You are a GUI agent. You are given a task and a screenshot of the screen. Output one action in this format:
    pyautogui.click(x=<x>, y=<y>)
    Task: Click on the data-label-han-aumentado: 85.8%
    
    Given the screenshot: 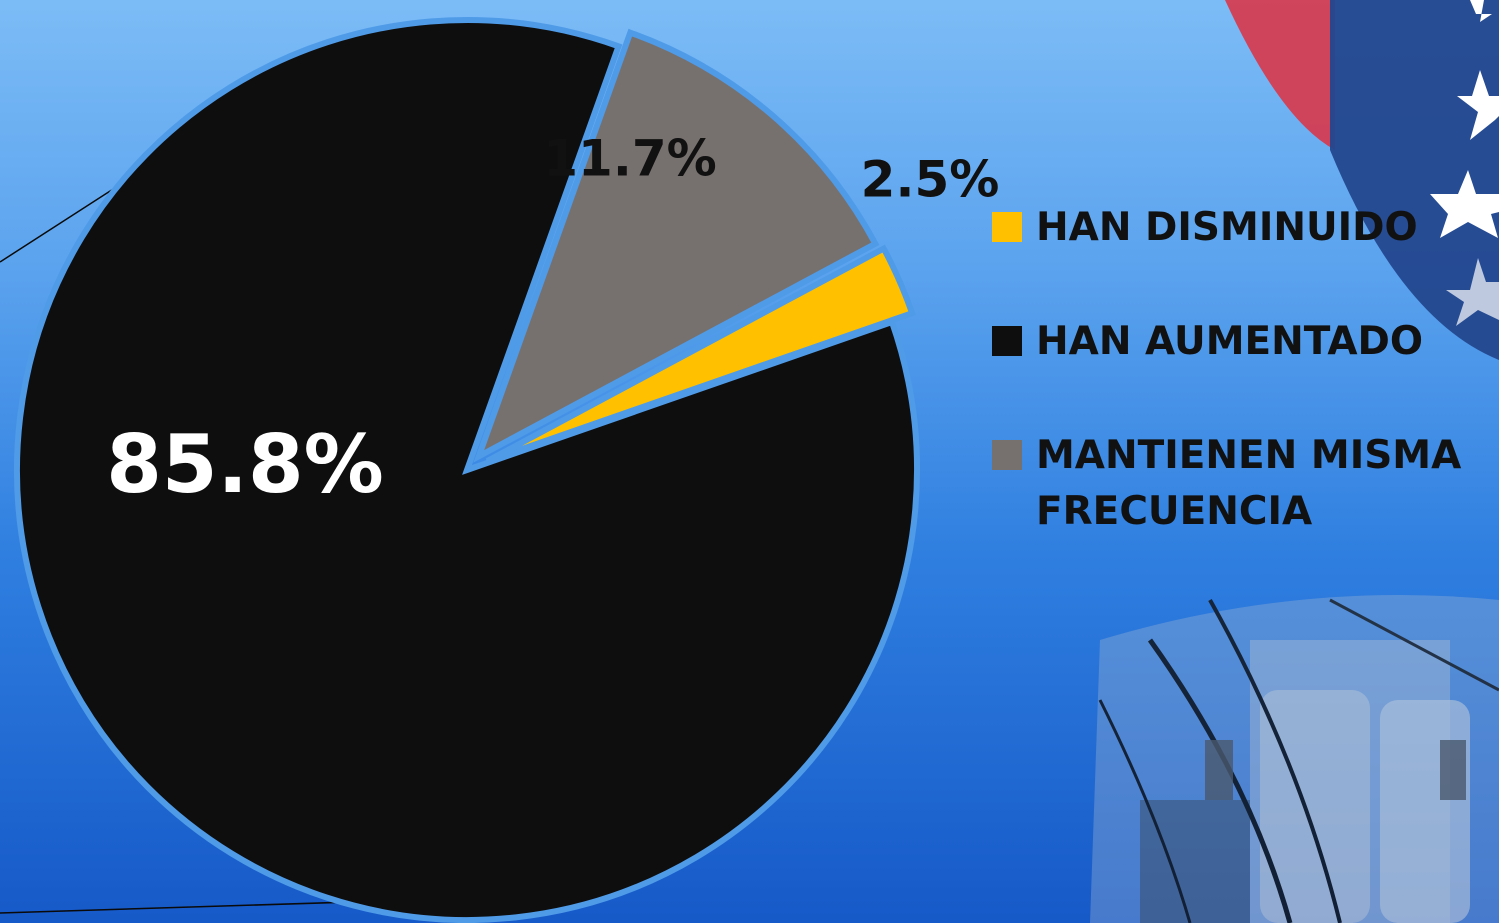 What is the action you would take?
    pyautogui.click(x=245, y=464)
    